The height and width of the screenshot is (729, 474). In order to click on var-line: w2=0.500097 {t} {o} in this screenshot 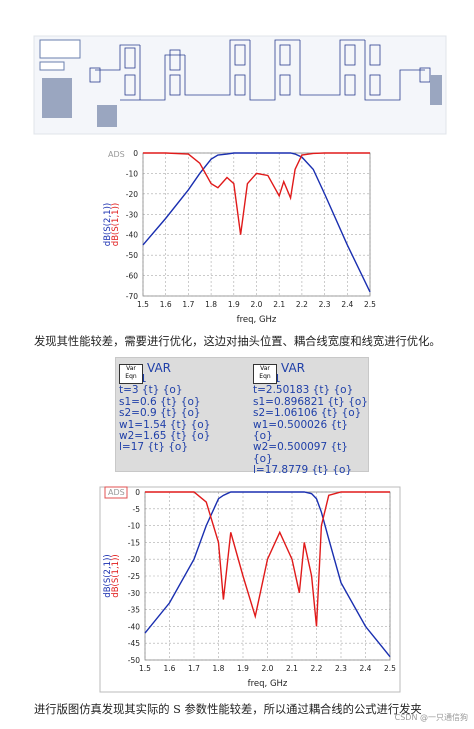, I will do `click(300, 453)`.